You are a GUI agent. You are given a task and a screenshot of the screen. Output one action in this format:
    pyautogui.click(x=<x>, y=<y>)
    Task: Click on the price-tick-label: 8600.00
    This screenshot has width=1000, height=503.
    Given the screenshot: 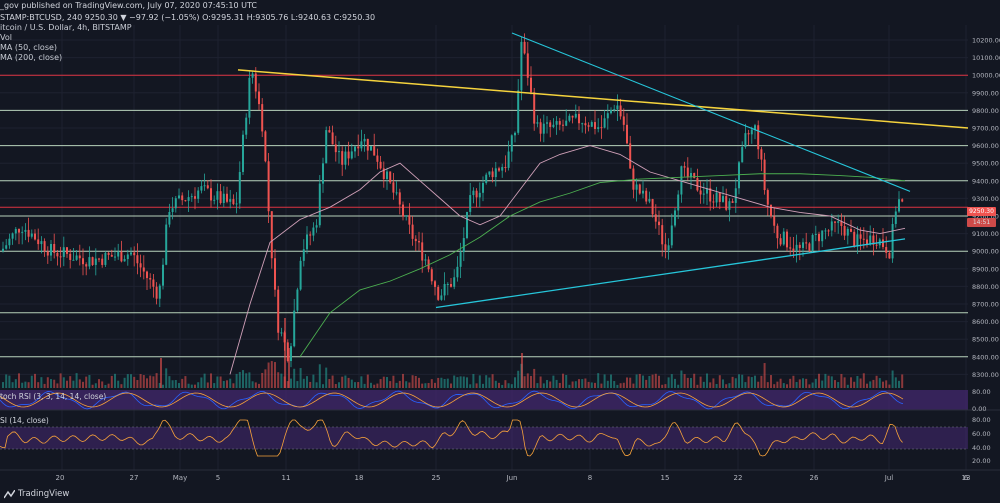 What is the action you would take?
    pyautogui.click(x=985, y=322)
    